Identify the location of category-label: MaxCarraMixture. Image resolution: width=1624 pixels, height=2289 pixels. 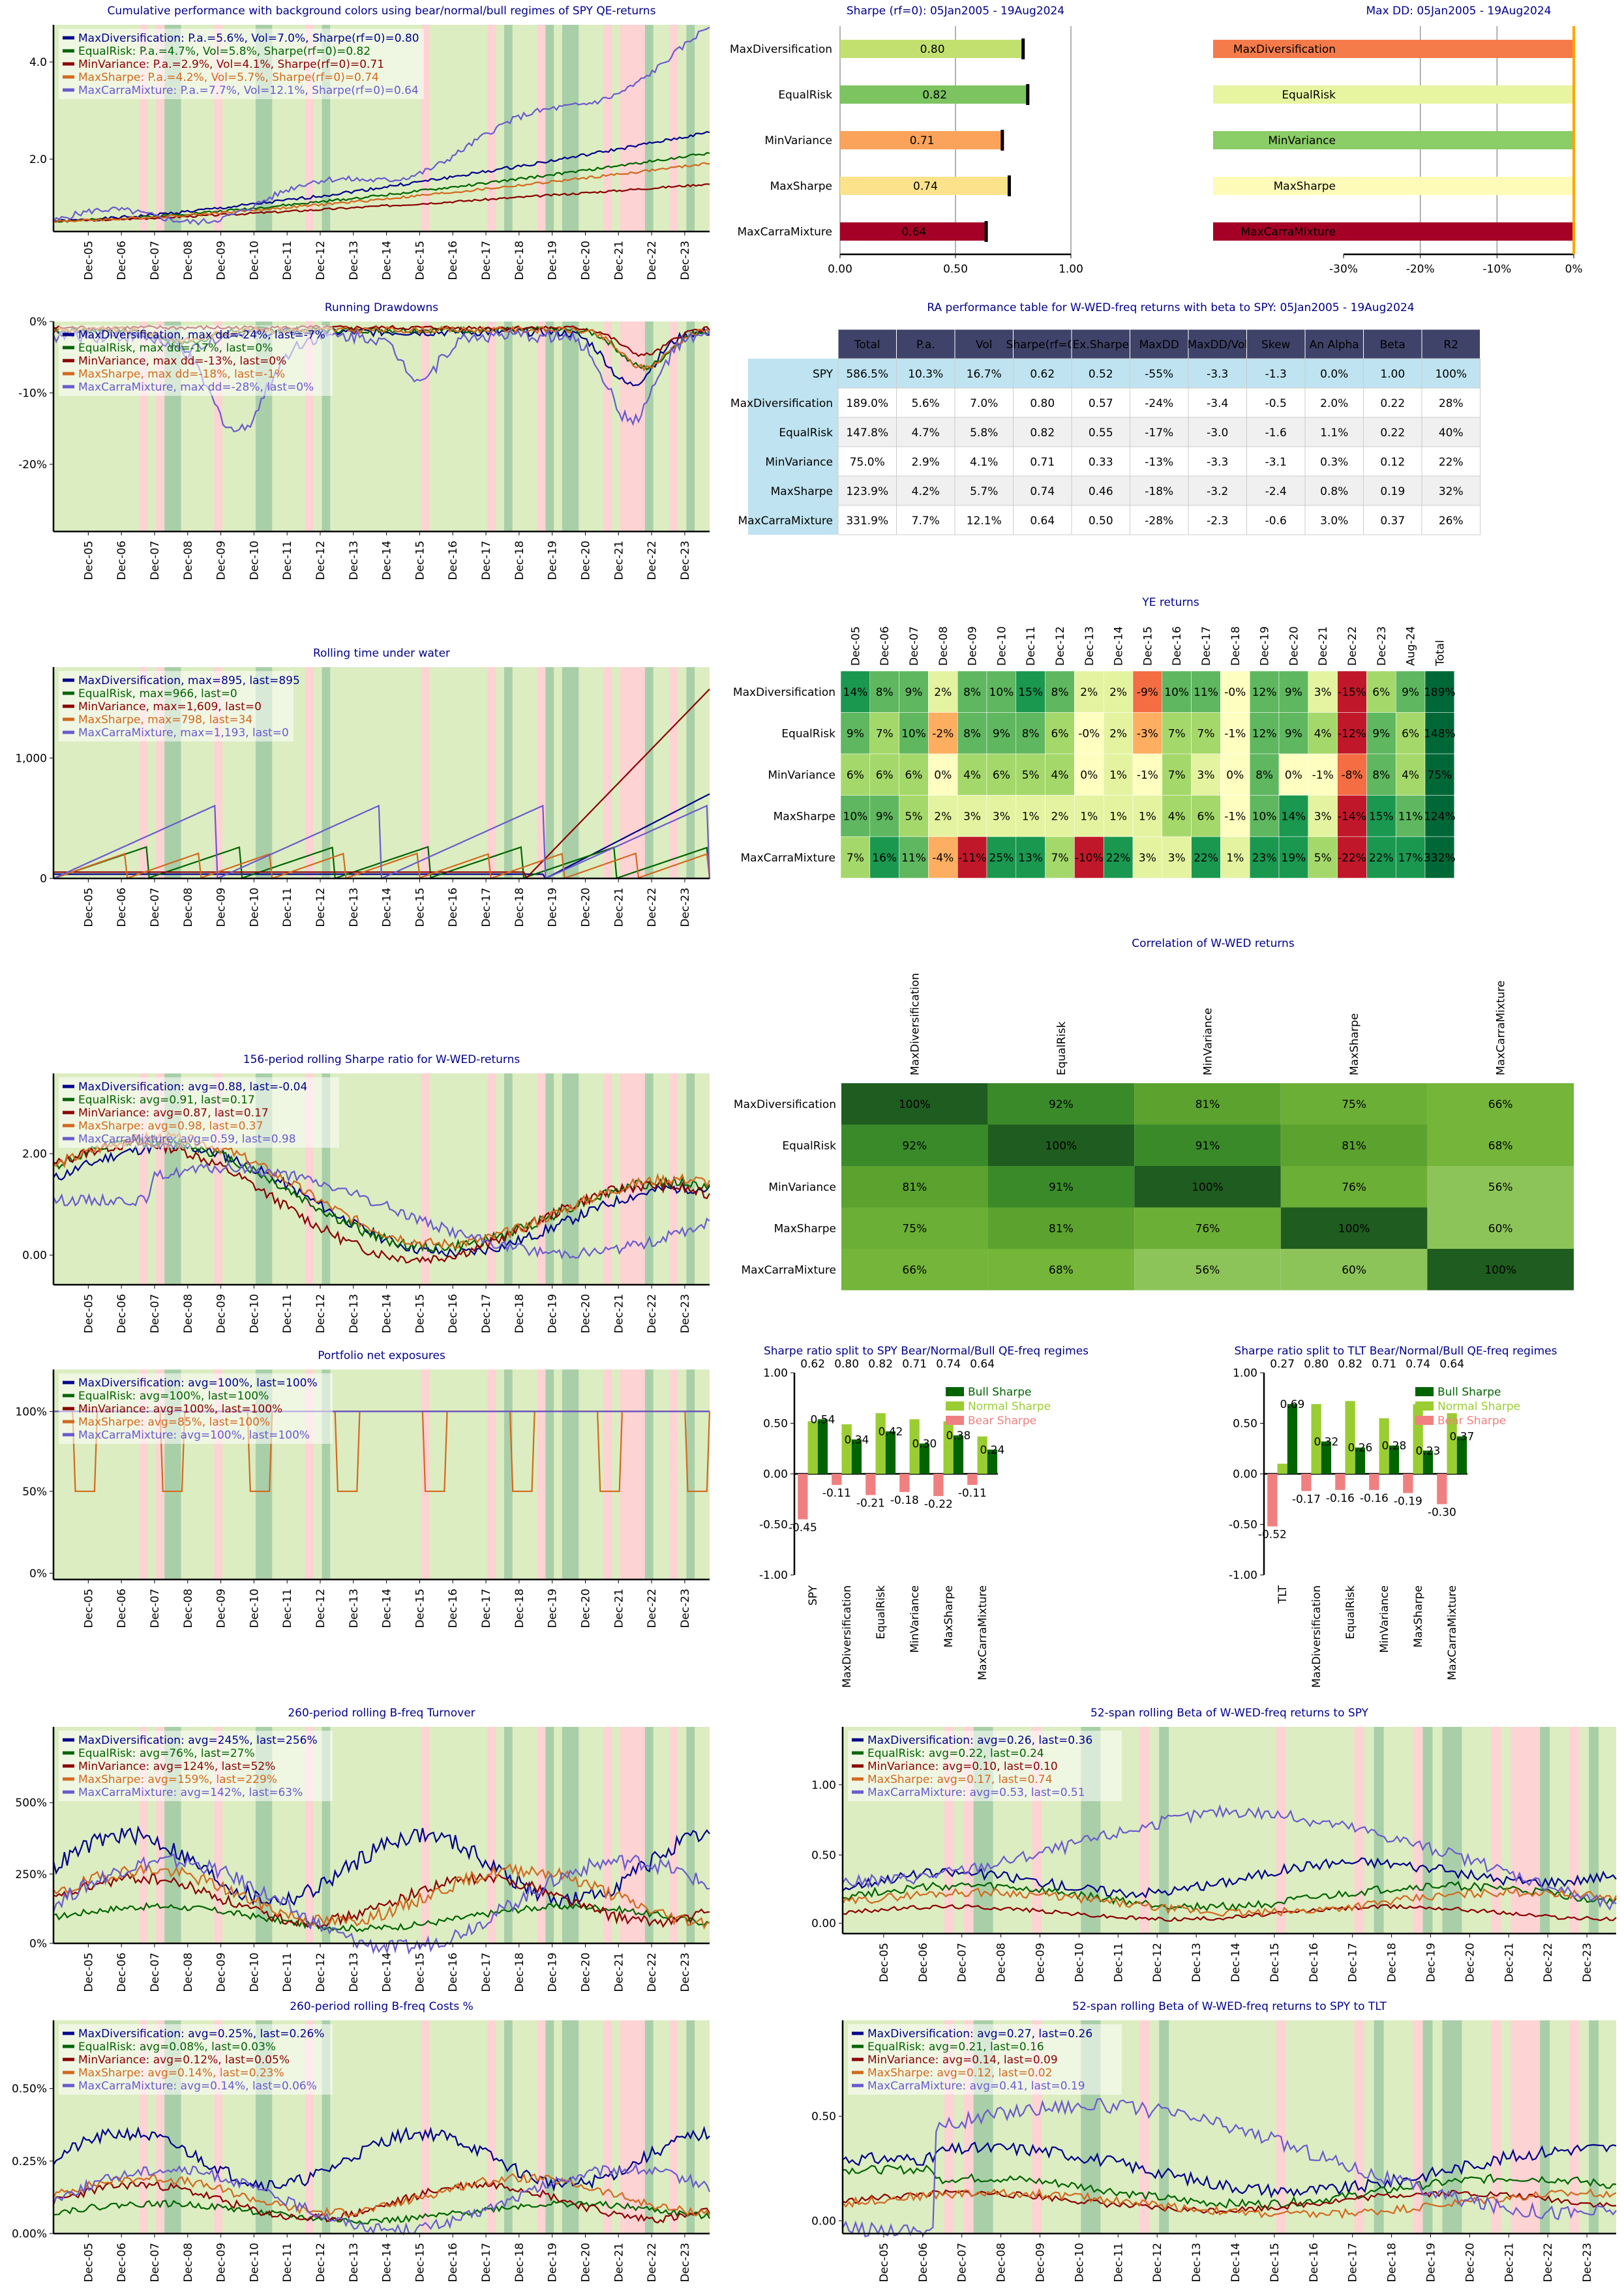
(785, 232).